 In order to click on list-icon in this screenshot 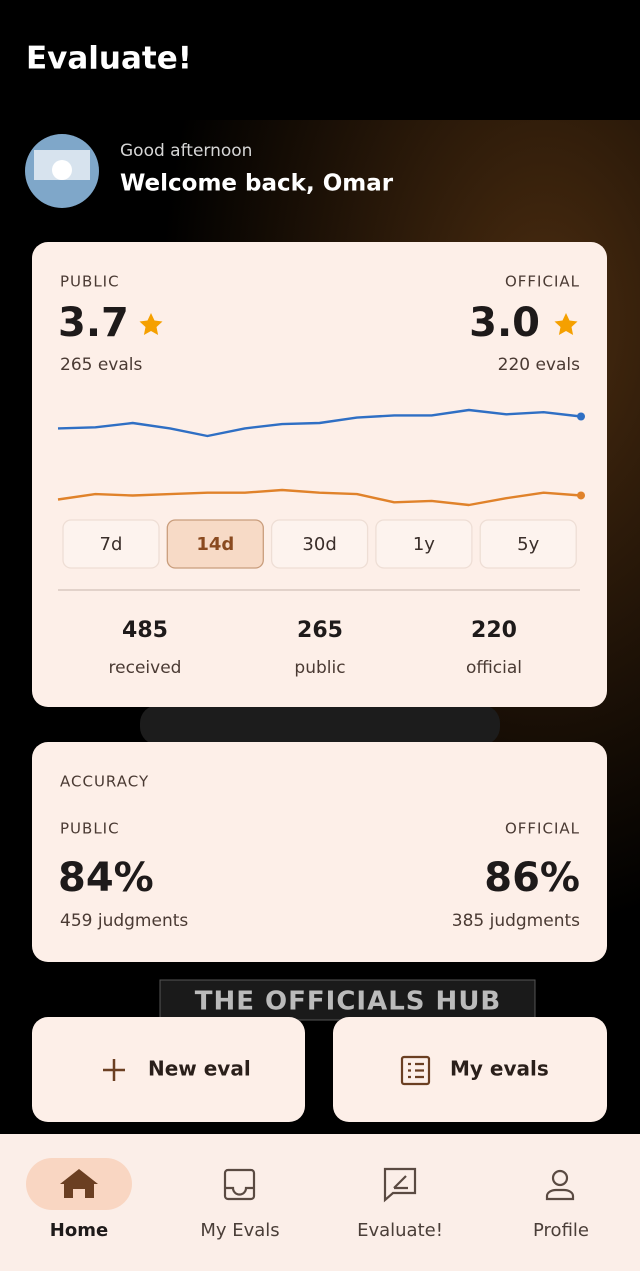, I will do `click(415, 1070)`.